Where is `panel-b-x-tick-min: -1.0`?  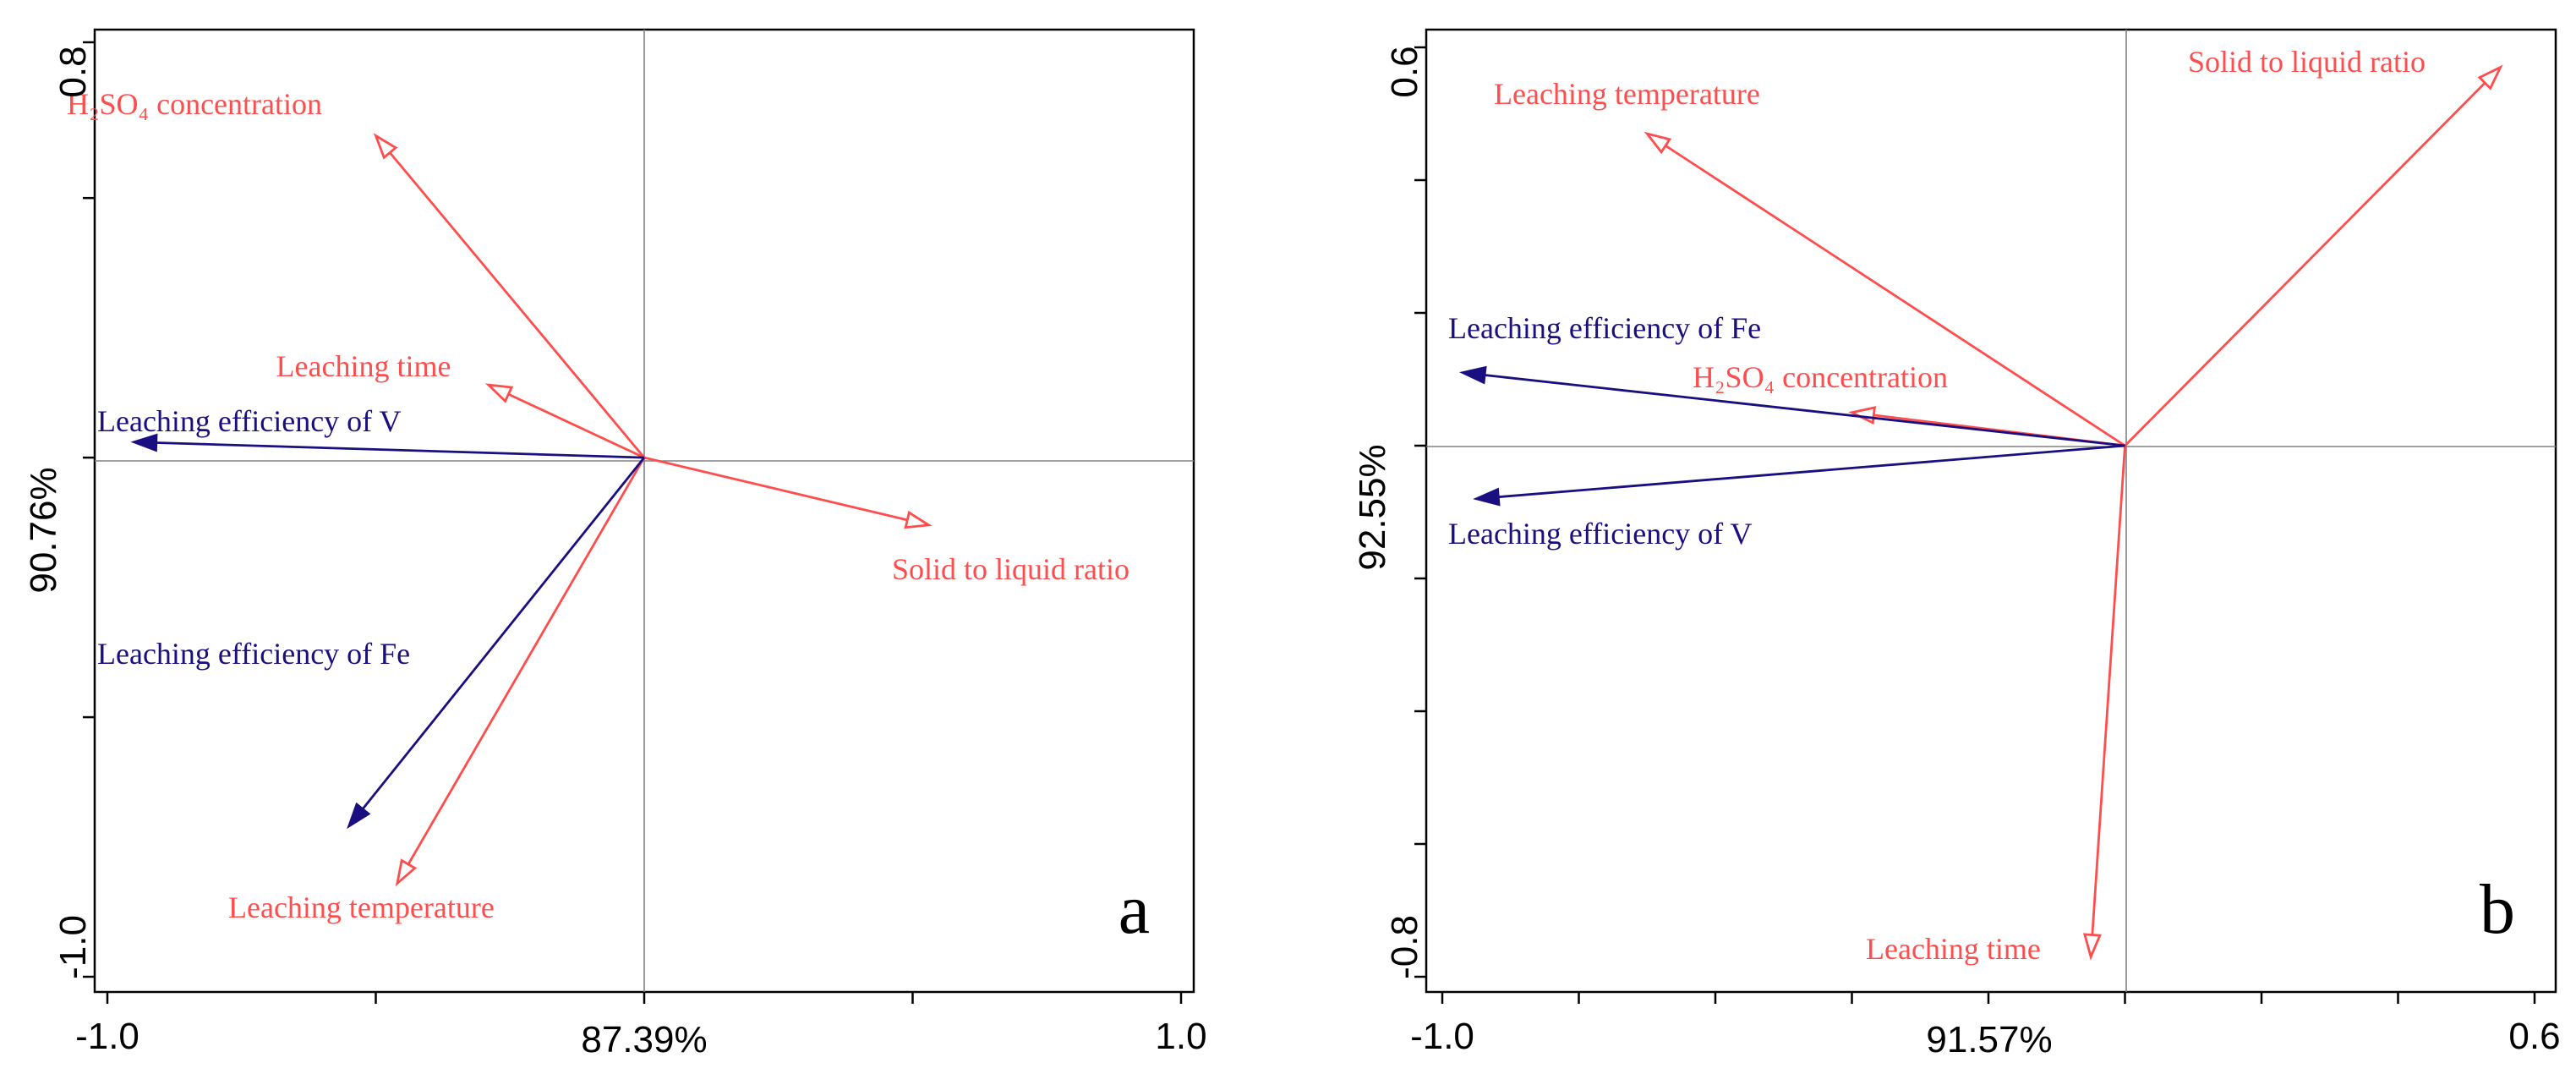 panel-b-x-tick-min: -1.0 is located at coordinates (1442, 1036).